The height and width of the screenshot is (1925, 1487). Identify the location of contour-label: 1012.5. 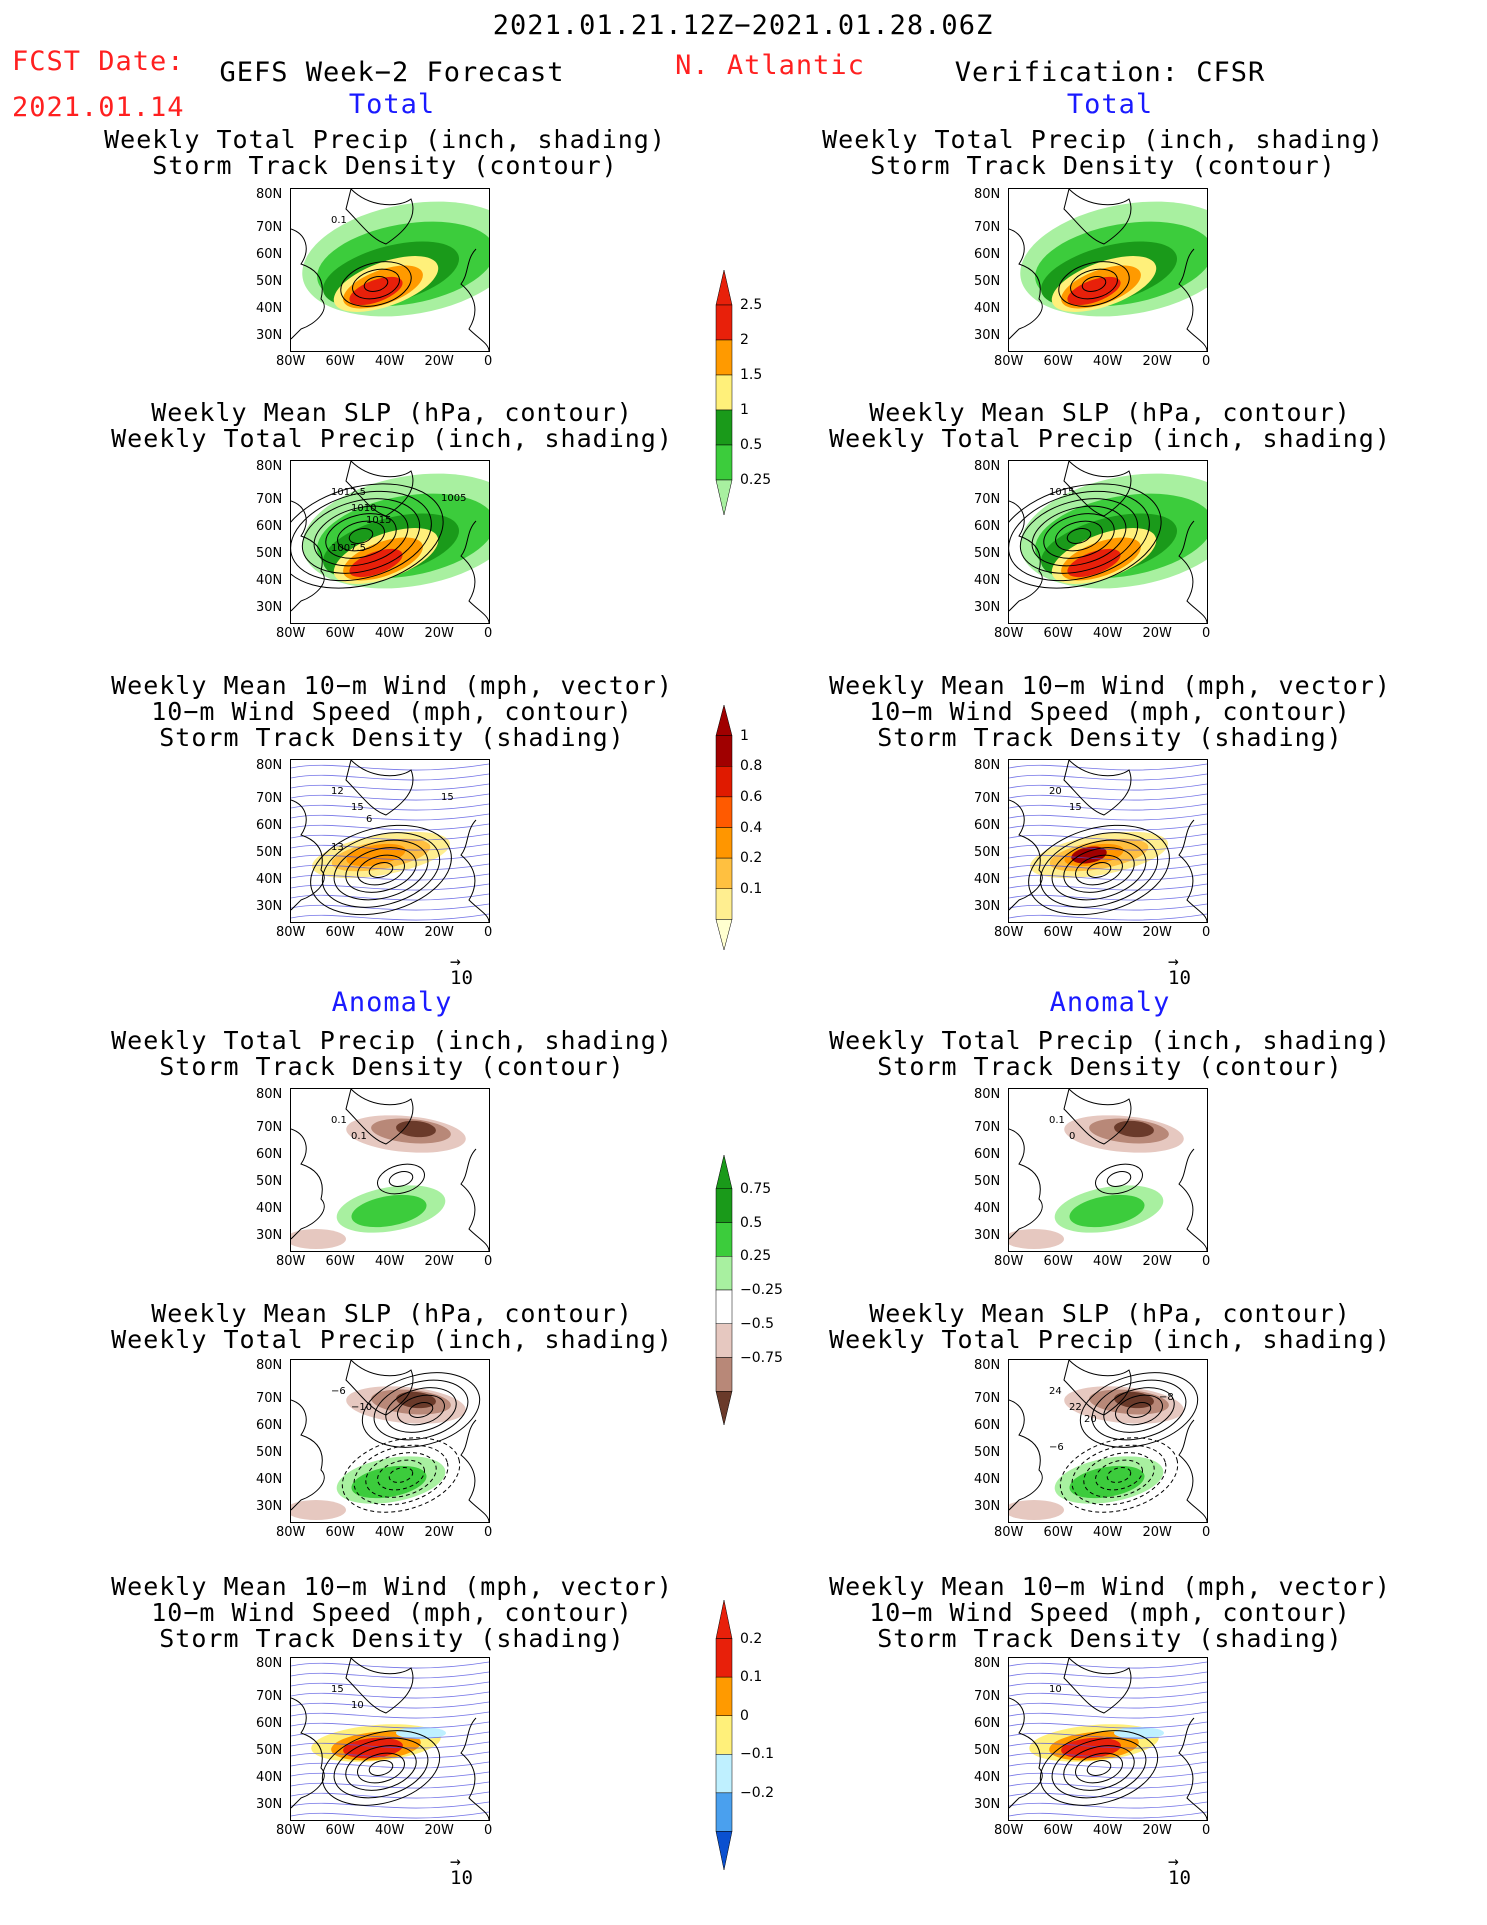
(348, 492).